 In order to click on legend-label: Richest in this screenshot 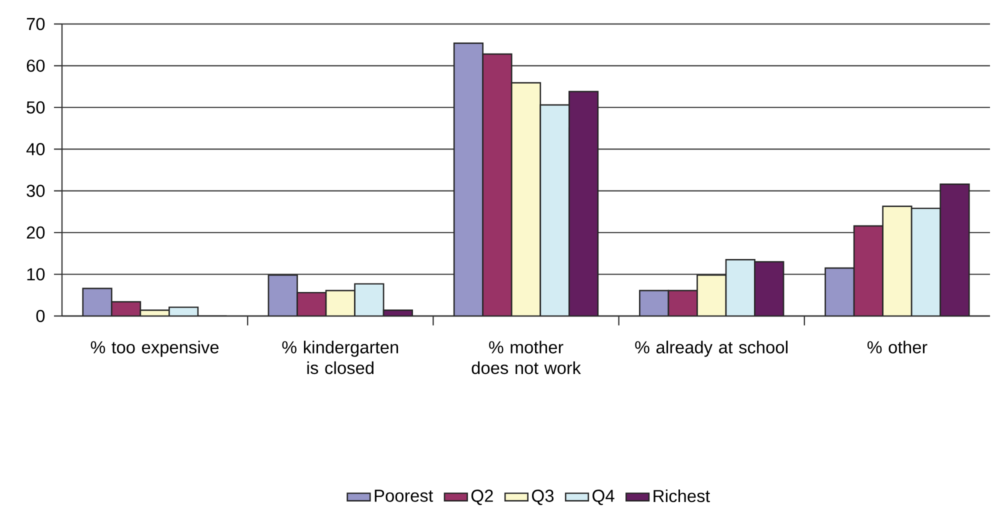, I will do `click(682, 495)`.